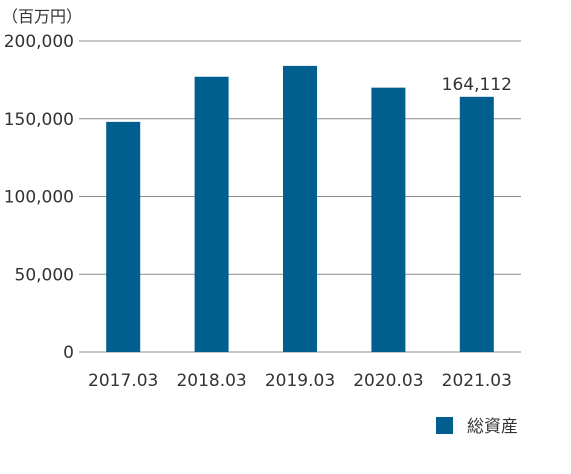  I want to click on x-tick-label: 2020.03, so click(388, 381).